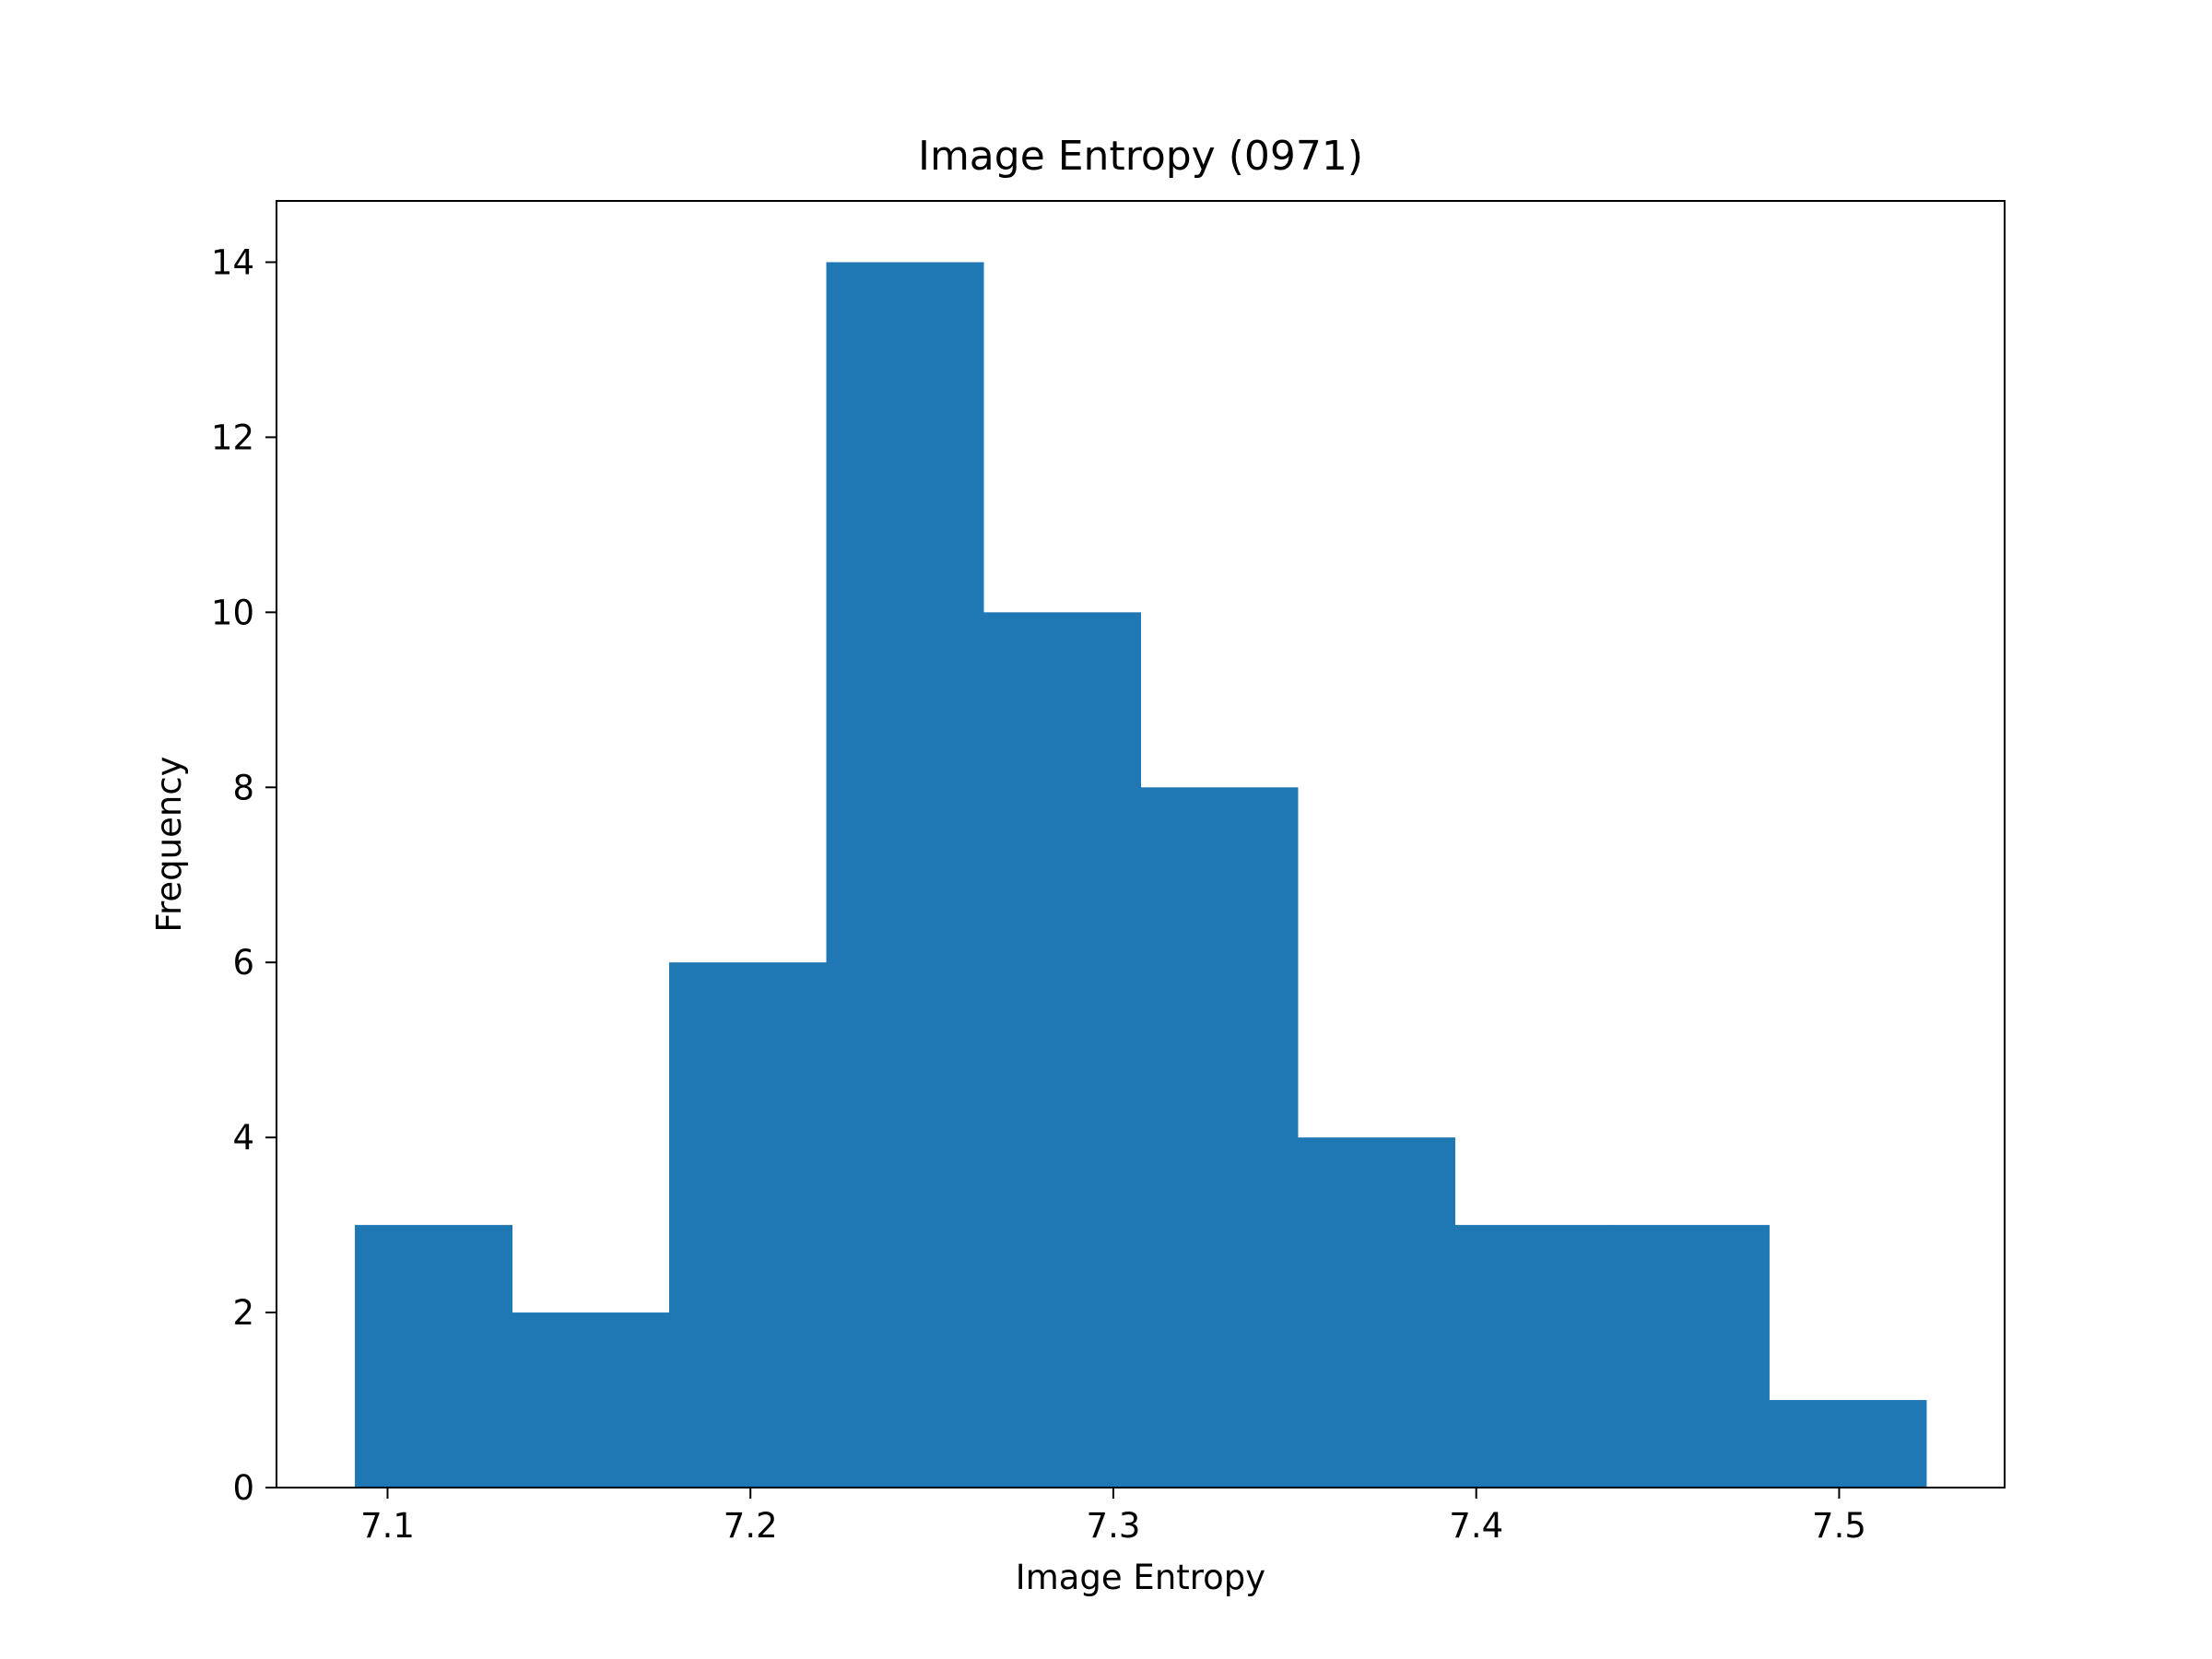 Image resolution: width=2212 pixels, height=1659 pixels. Describe the element at coordinates (1476, 1526) in the screenshot. I see `x-tick-label: 7.4` at that location.